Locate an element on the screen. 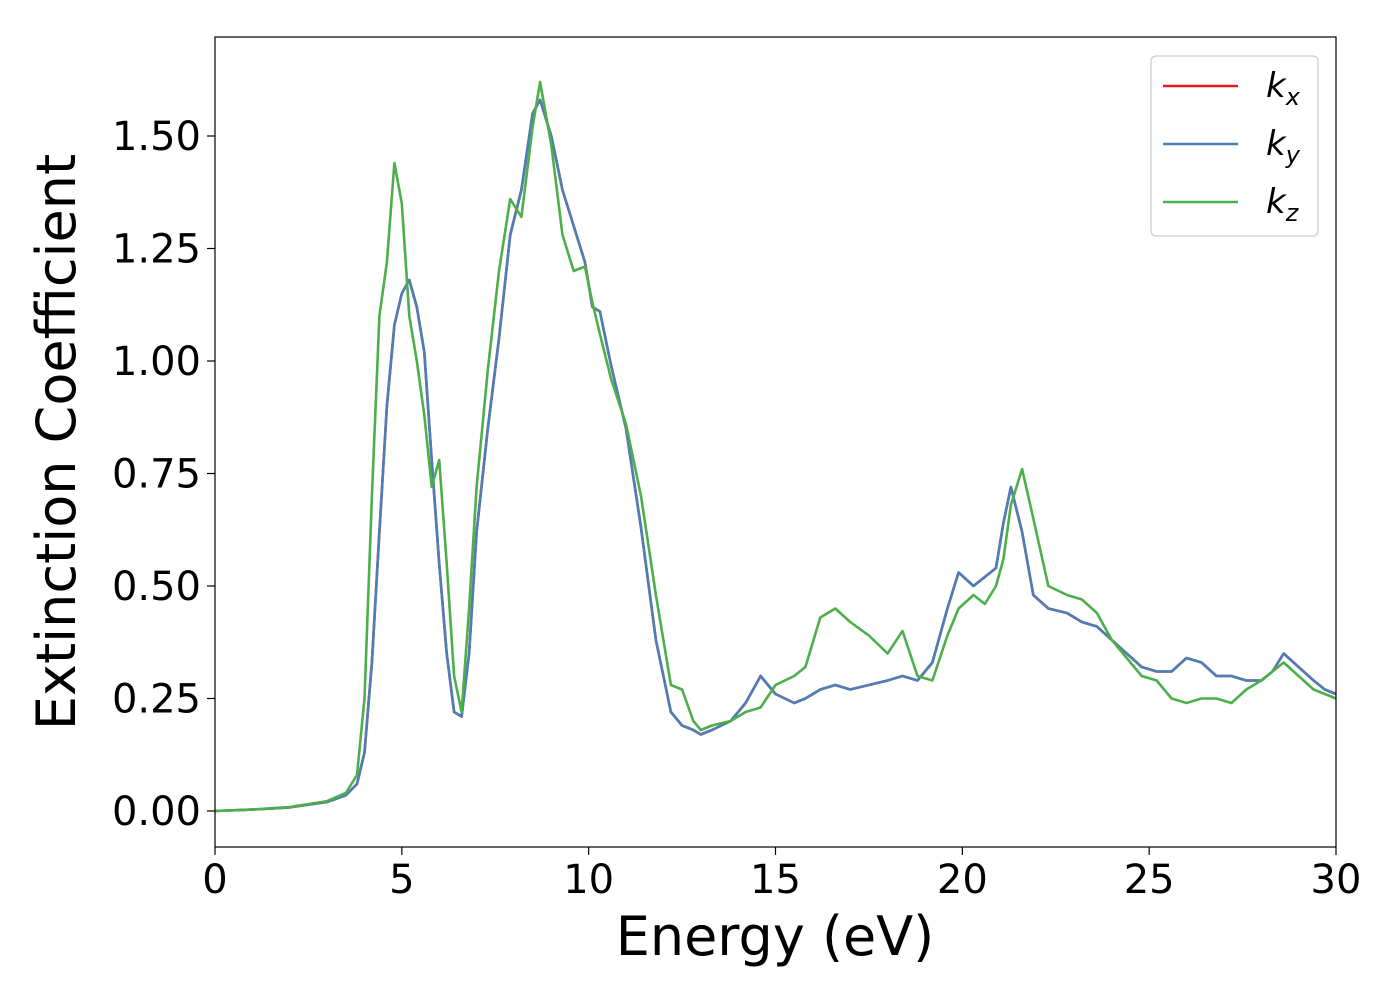 The image size is (1400, 1000). legend-box is located at coordinates (1234, 146).